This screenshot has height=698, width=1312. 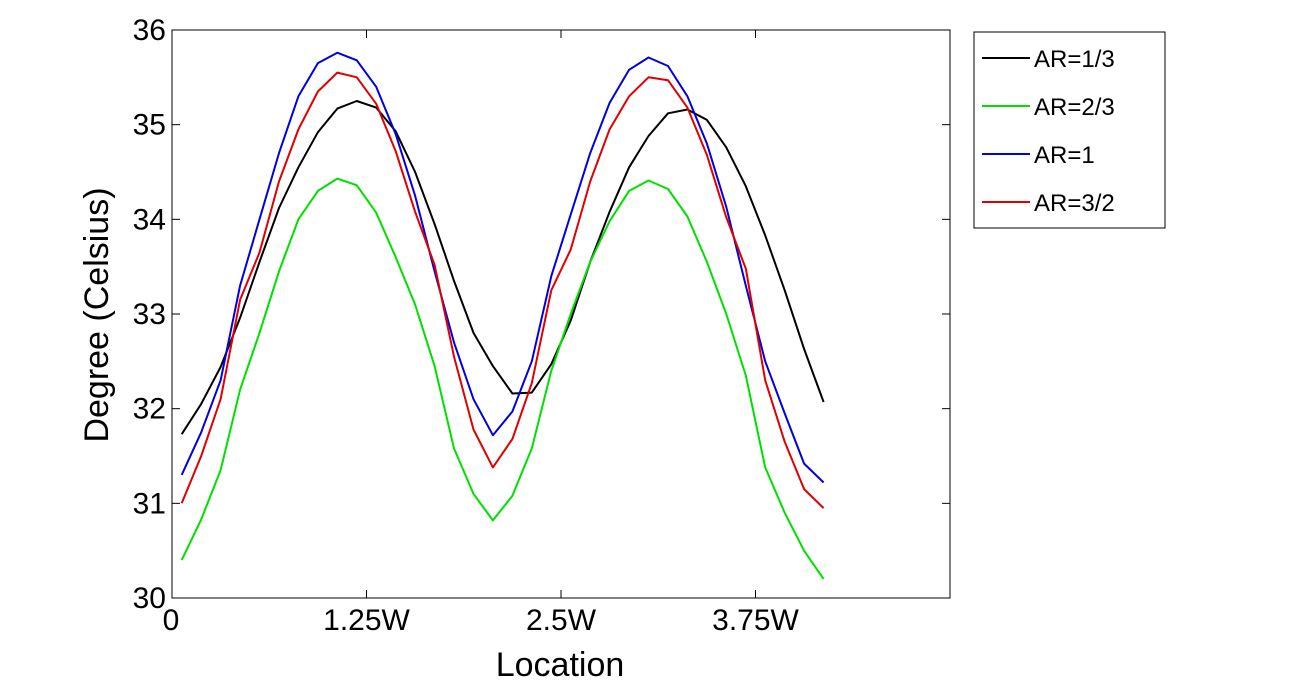 What do you see at coordinates (1074, 59) in the screenshot?
I see `legend-label-1: AR=1/3` at bounding box center [1074, 59].